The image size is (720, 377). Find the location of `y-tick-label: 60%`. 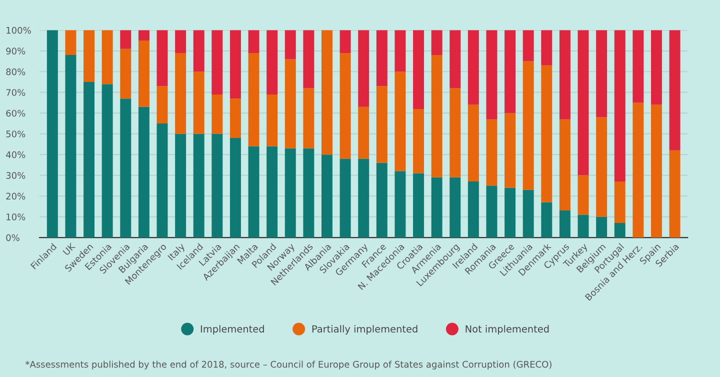

y-tick-label: 60% is located at coordinates (16, 113).